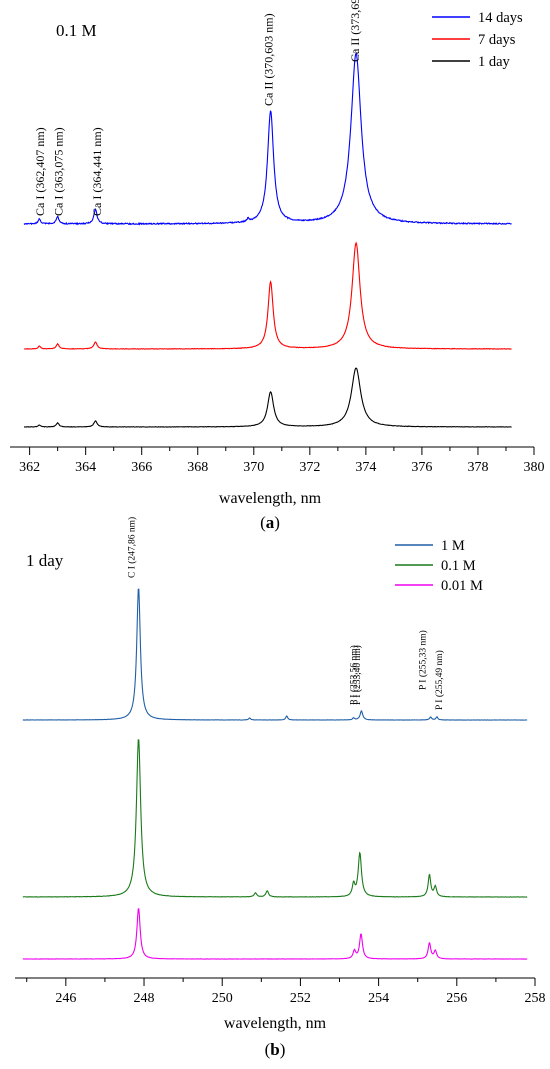 Image resolution: width=550 pixels, height=1069 pixels. Describe the element at coordinates (141, 467) in the screenshot. I see `x-tick-label: 366` at that location.